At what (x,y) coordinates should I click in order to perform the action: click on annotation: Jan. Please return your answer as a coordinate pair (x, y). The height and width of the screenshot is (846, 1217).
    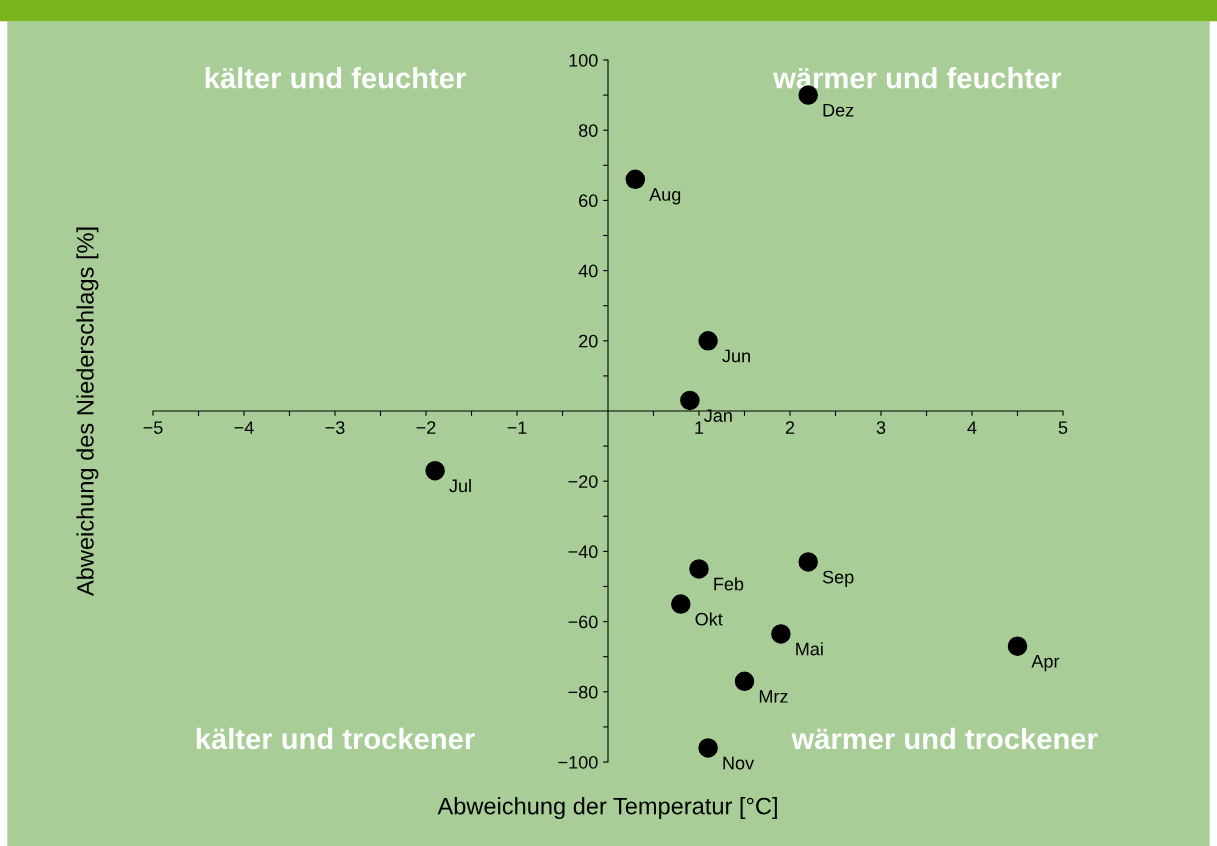
    Looking at the image, I should click on (718, 415).